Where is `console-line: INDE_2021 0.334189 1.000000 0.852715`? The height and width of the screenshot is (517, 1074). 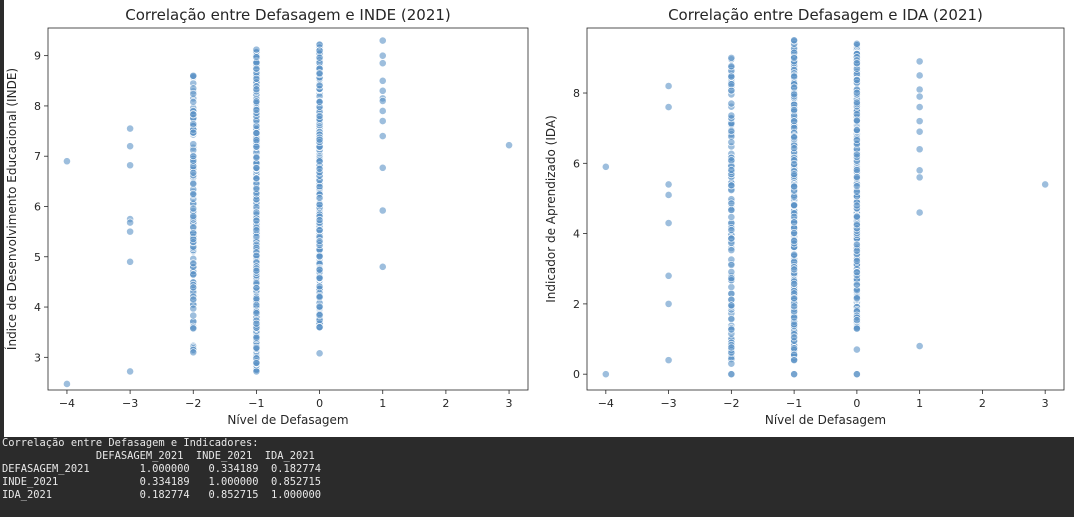 console-line: INDE_2021 0.334189 1.000000 0.852715 is located at coordinates (162, 482).